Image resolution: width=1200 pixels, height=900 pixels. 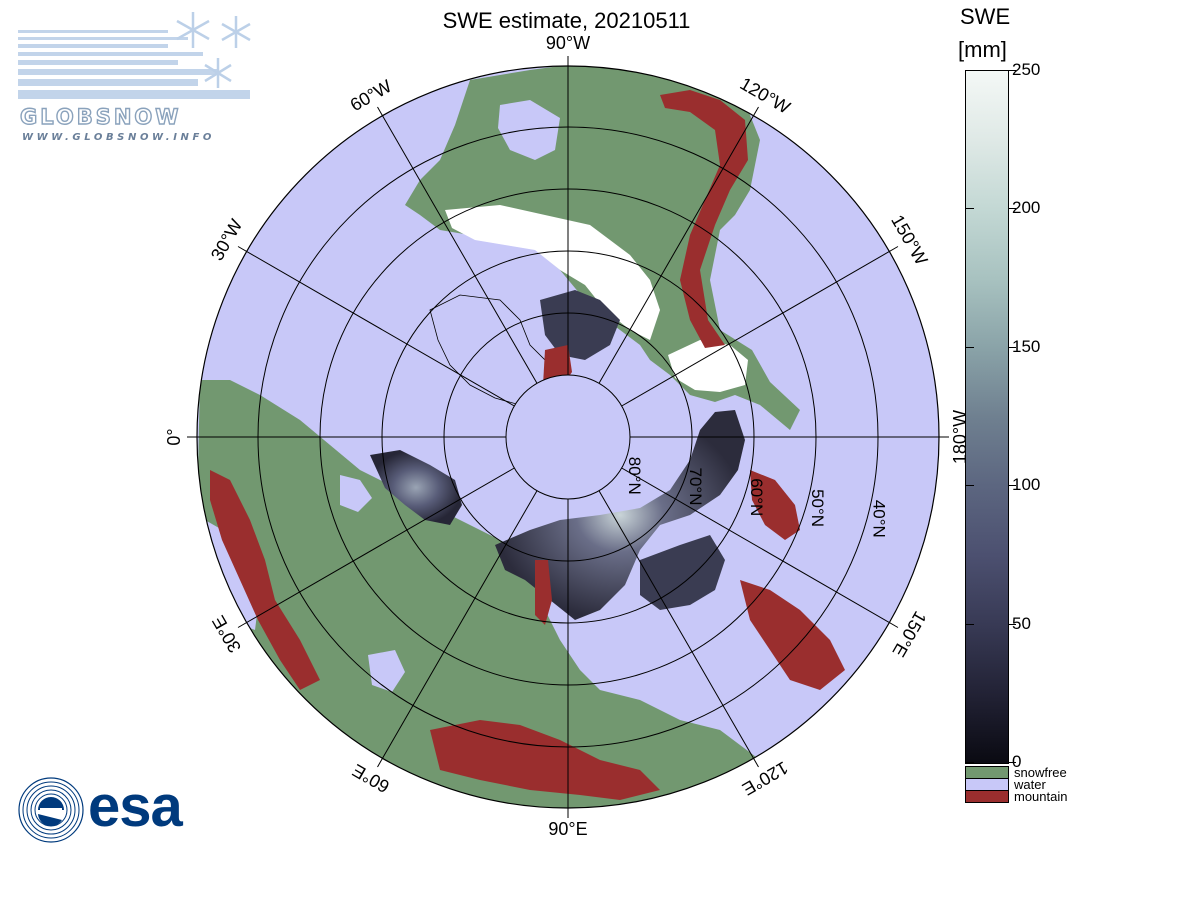 I want to click on colorbar-tick-label: 250, so click(x=1026, y=69).